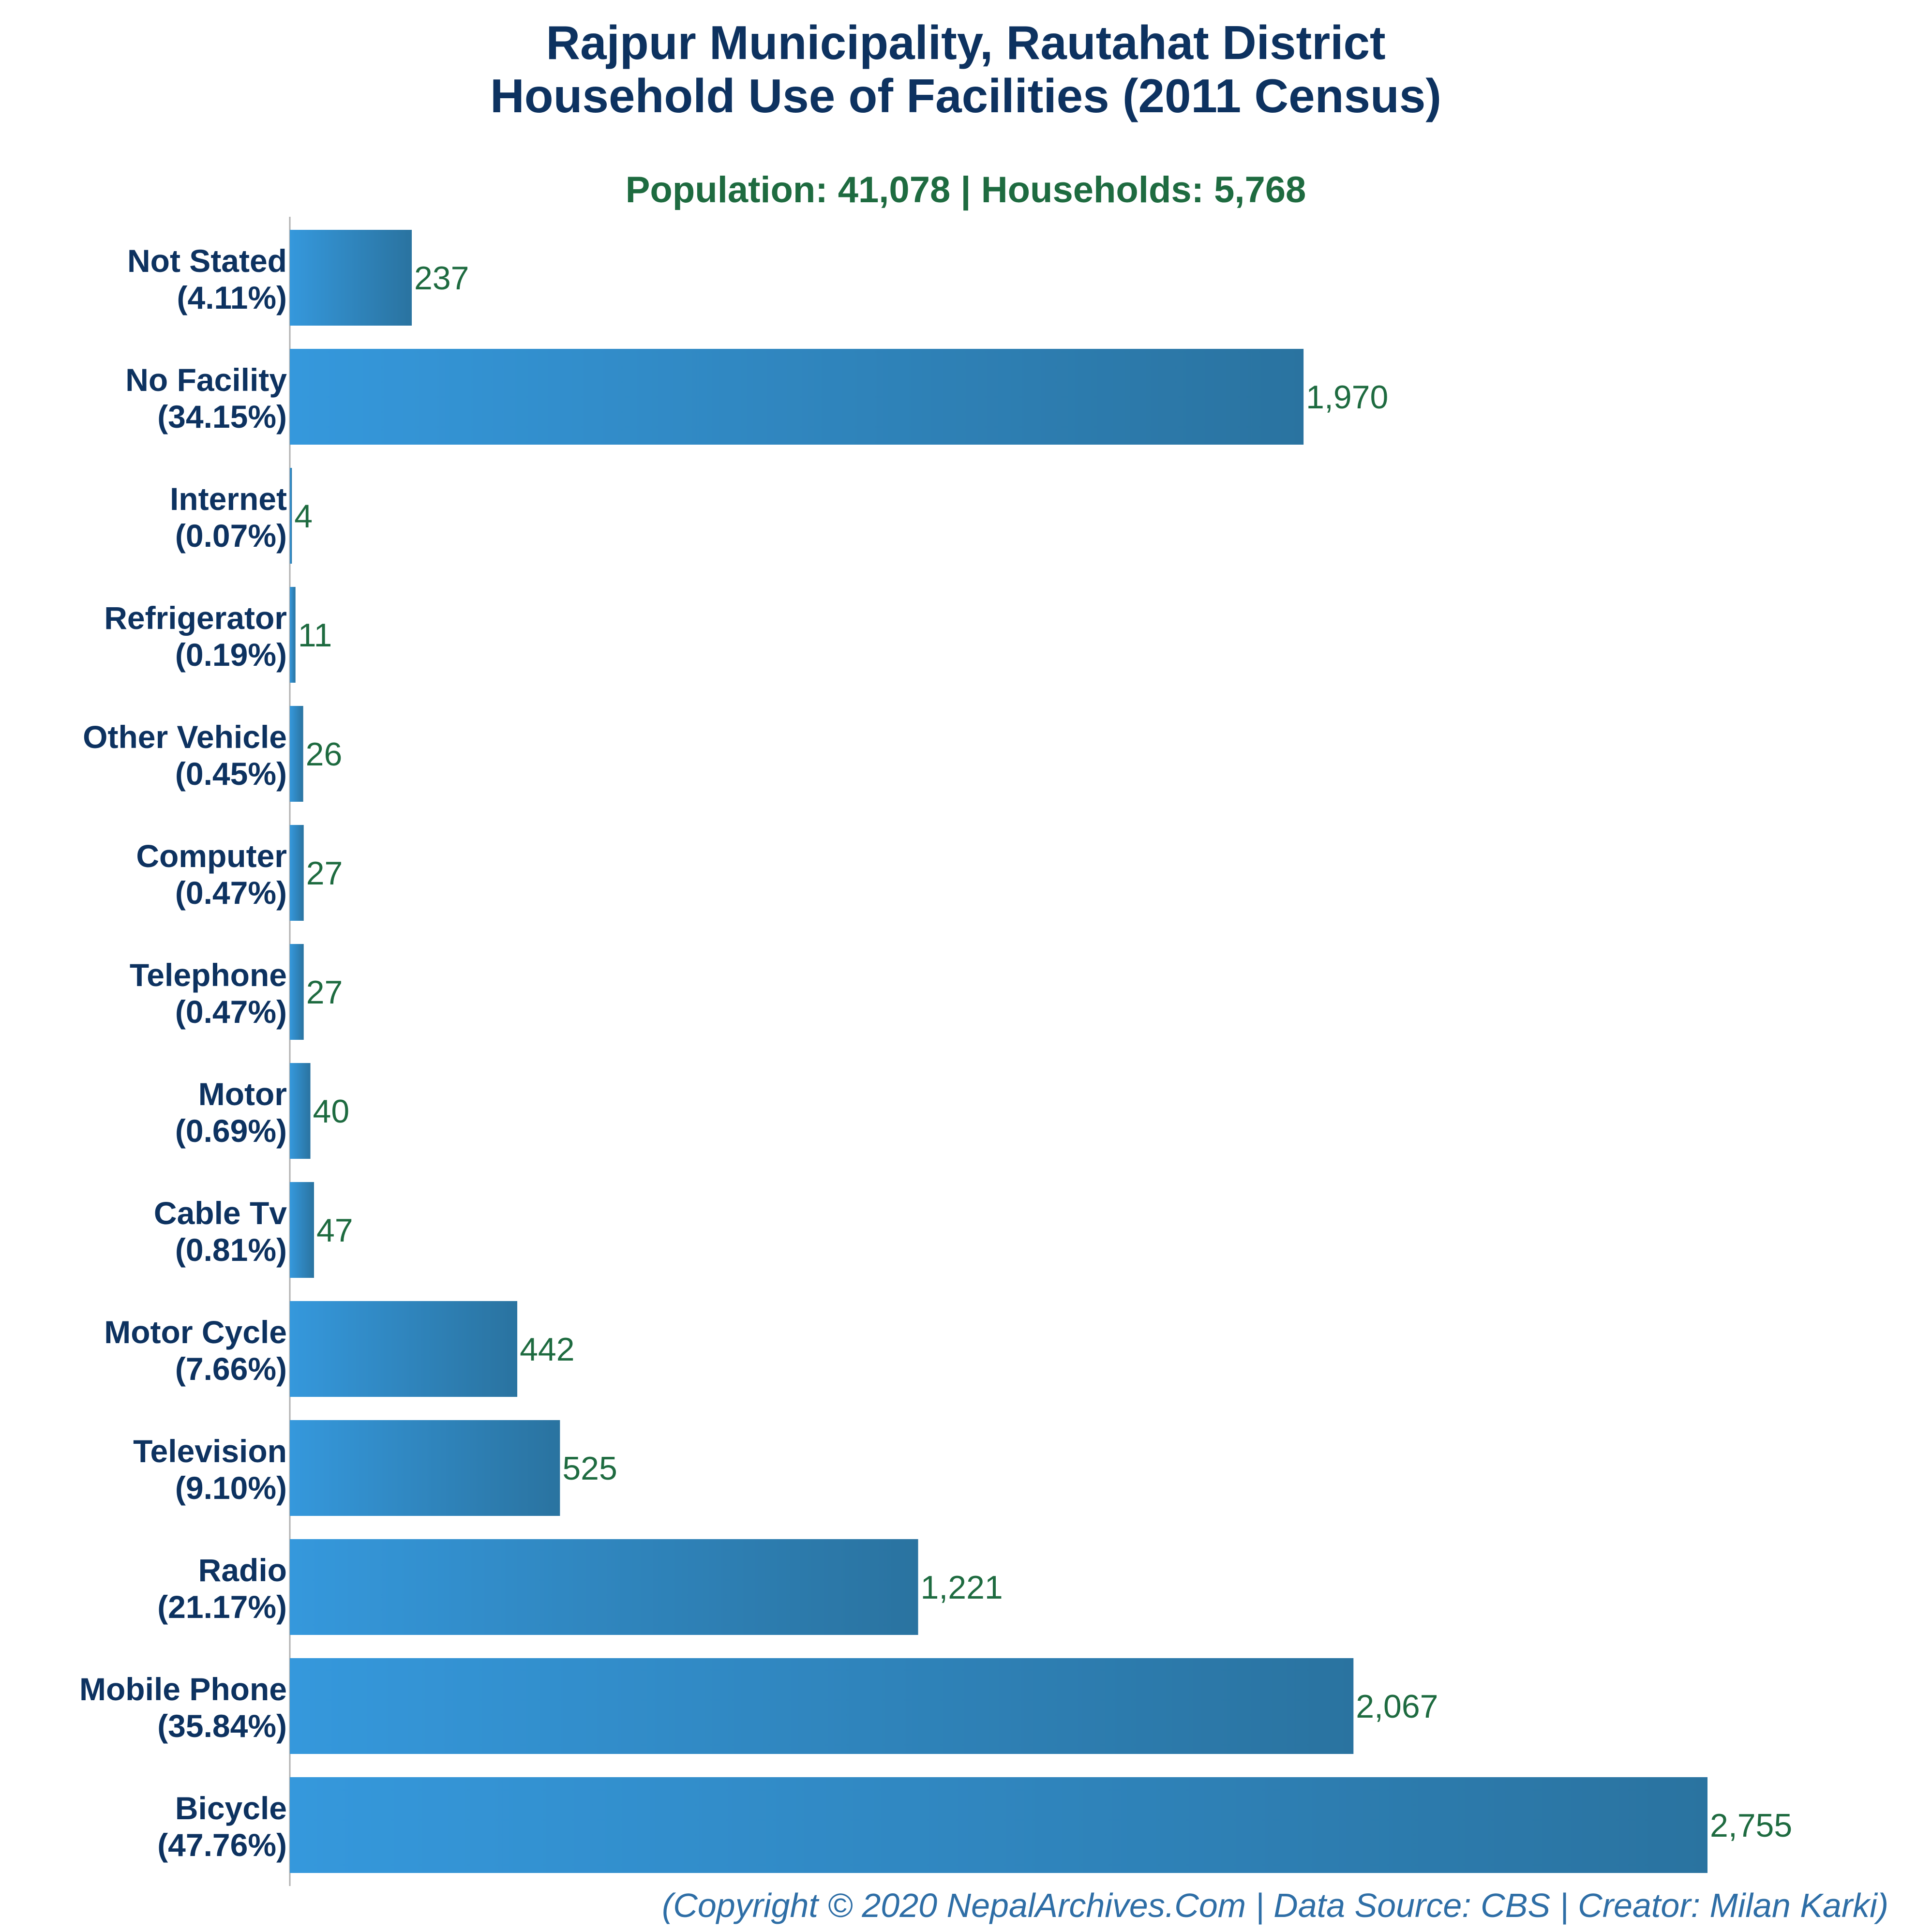  Describe the element at coordinates (425, 1468) in the screenshot. I see `bar-television` at that location.